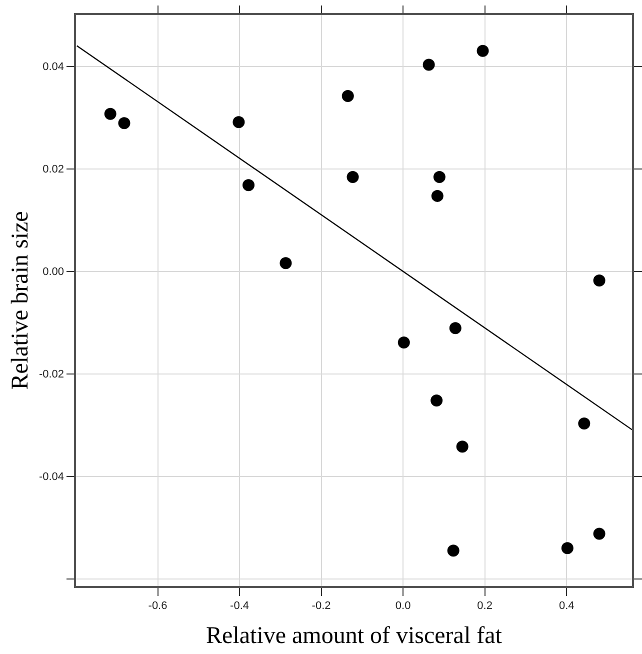 This screenshot has width=642, height=654. Describe the element at coordinates (158, 606) in the screenshot. I see `x-tick-label: -0.6` at that location.